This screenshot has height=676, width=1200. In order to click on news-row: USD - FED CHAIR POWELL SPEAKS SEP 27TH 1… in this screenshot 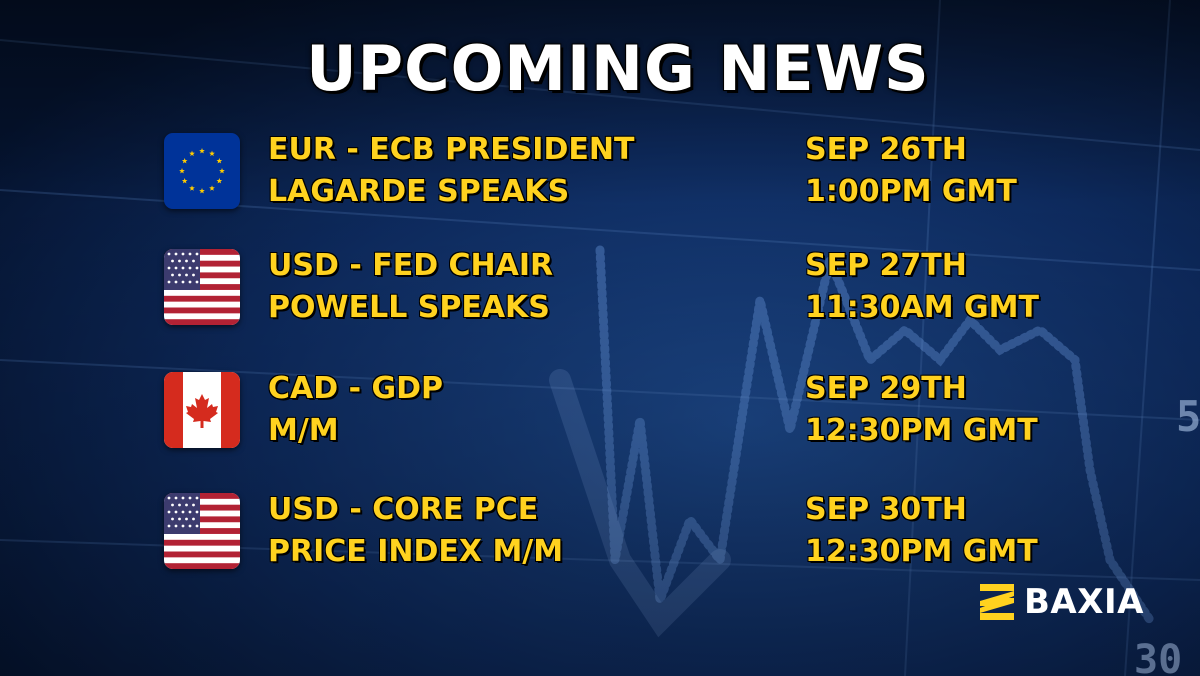, I will do `click(600, 292)`.